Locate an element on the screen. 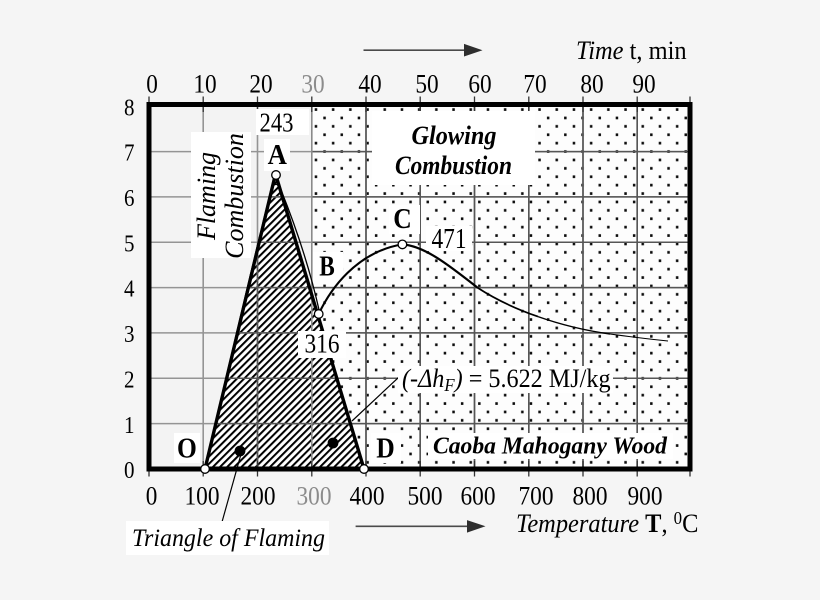 The image size is (820, 600). svg-text: O is located at coordinates (187, 448).